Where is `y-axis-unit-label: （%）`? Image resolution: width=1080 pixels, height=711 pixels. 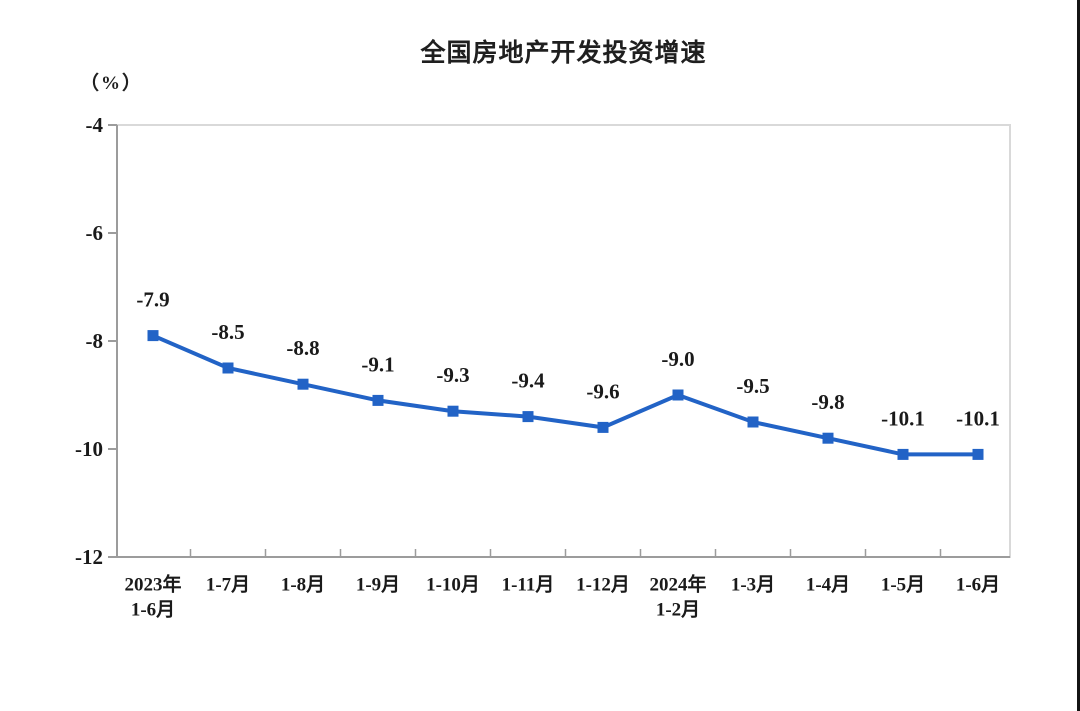
y-axis-unit-label: （%） is located at coordinates (112, 83).